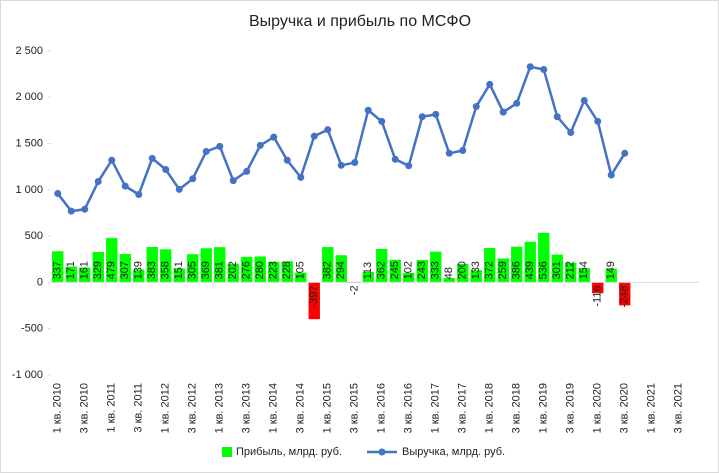 The image size is (719, 473). Describe the element at coordinates (166, 270) in the screenshot. I see `data-label: 358` at that location.